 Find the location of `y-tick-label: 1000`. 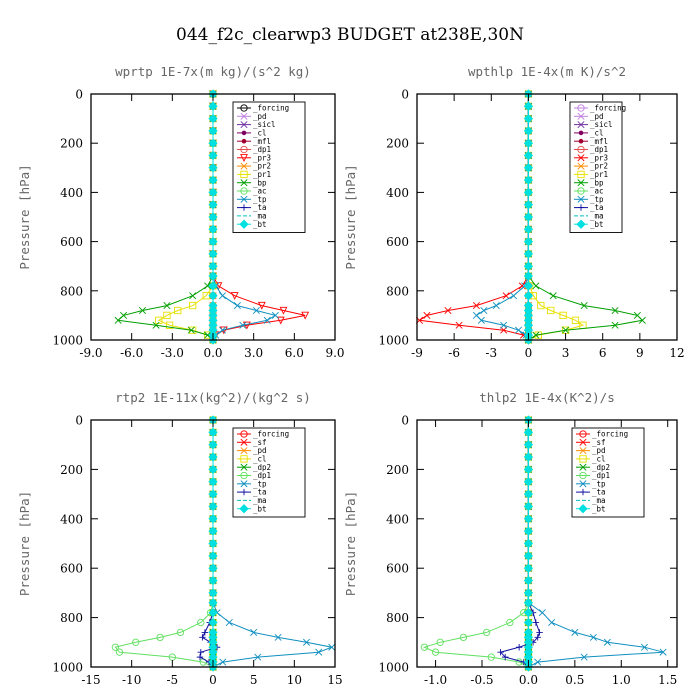

y-tick-label: 1000 is located at coordinates (393, 668).